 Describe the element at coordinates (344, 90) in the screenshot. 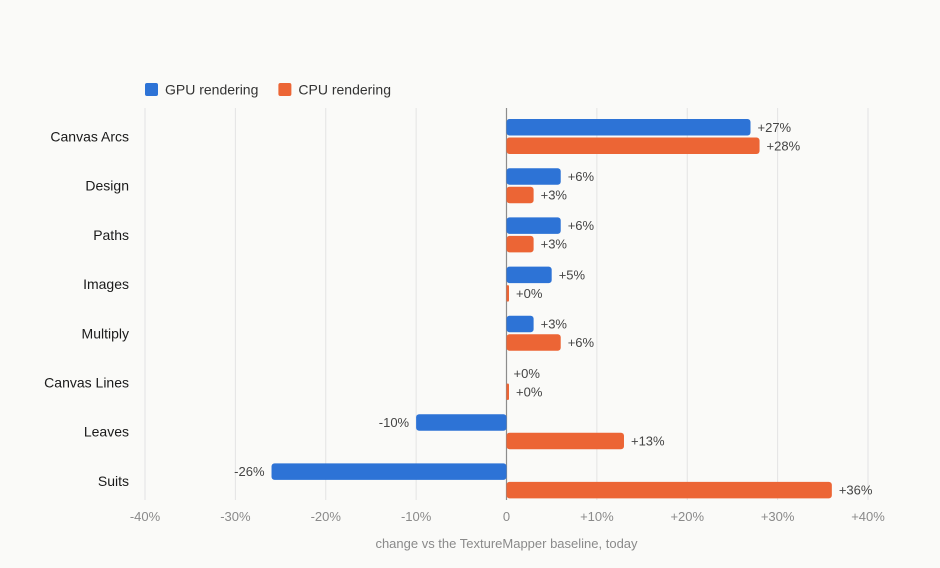

I see `legend-label: CPU rendering` at that location.